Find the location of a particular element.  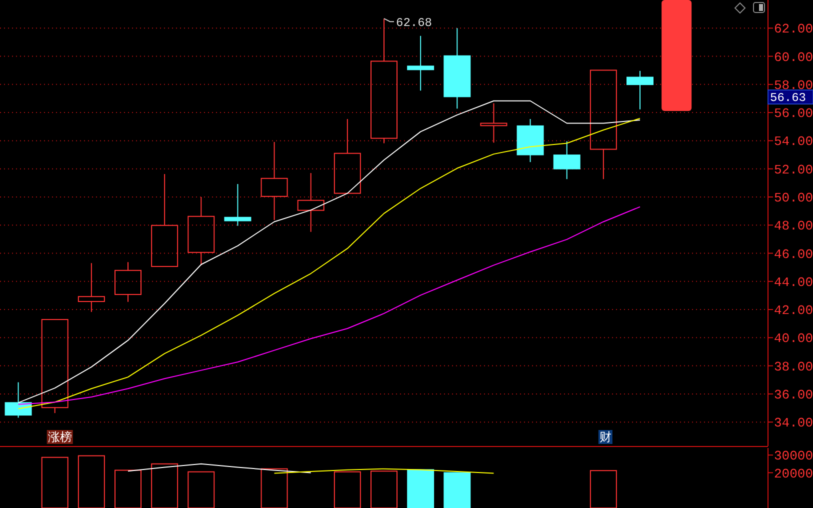

y-tick-label: 46.00 is located at coordinates (793, 254).